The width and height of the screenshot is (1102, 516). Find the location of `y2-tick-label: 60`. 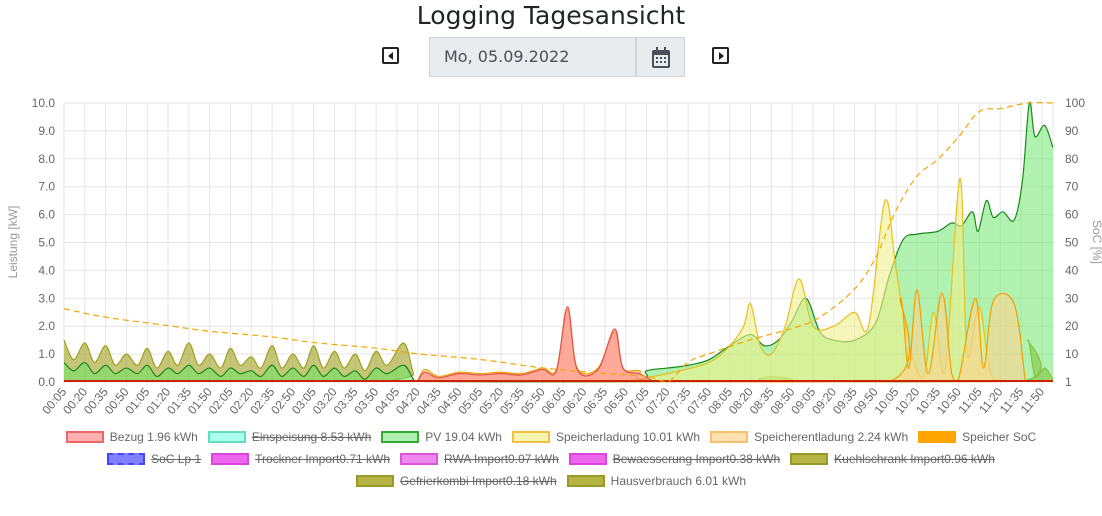

y2-tick-label: 60 is located at coordinates (1072, 215).